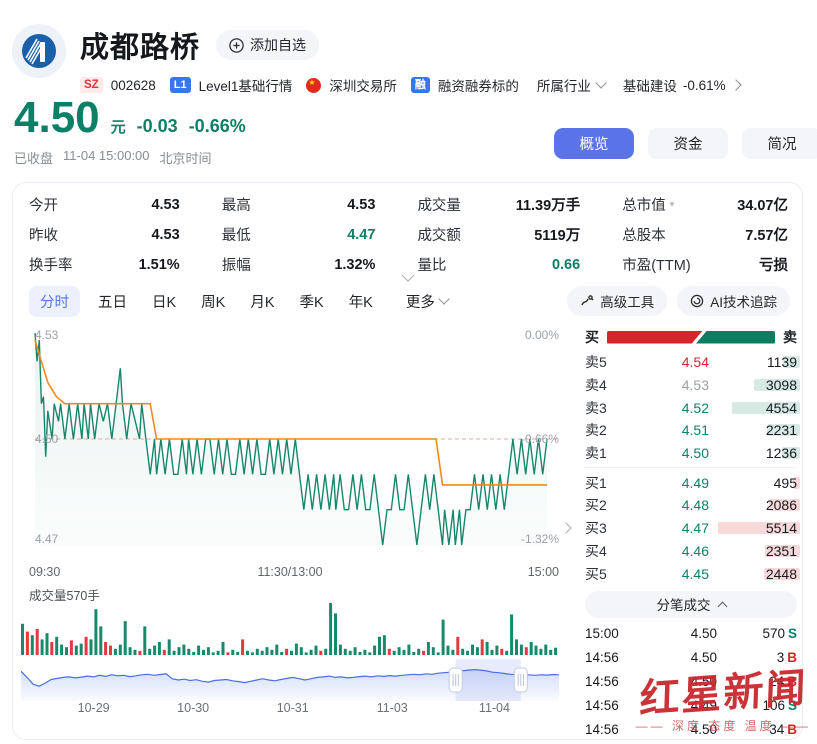 This screenshot has height=744, width=817. I want to click on view-tab-简况: 简况, so click(779, 143).